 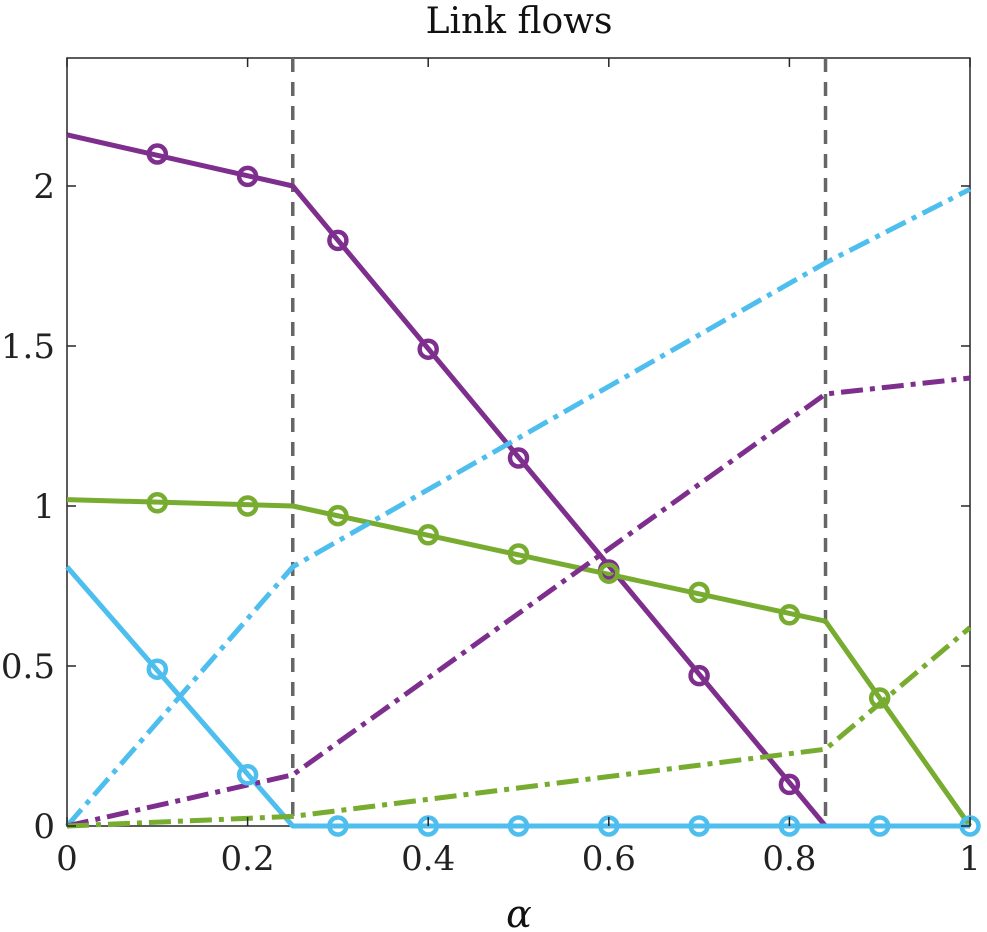 What do you see at coordinates (248, 859) in the screenshot?
I see `x-tick-label-1: 0.2` at bounding box center [248, 859].